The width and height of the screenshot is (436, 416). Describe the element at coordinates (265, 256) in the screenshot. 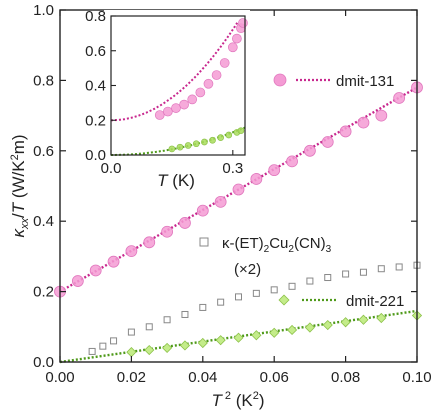

I see `legend-kappa-et: κ-(ET)2Cu2(CN)3 (×2)` at that location.